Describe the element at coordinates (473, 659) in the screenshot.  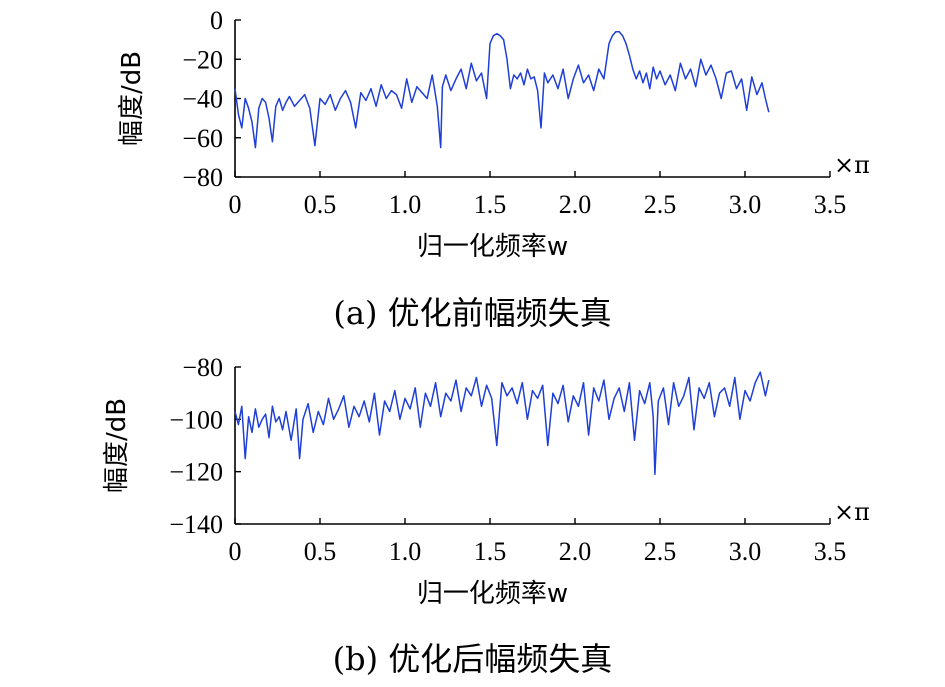
I see `chart-caption: (b) 优化后幅频失真` at that location.